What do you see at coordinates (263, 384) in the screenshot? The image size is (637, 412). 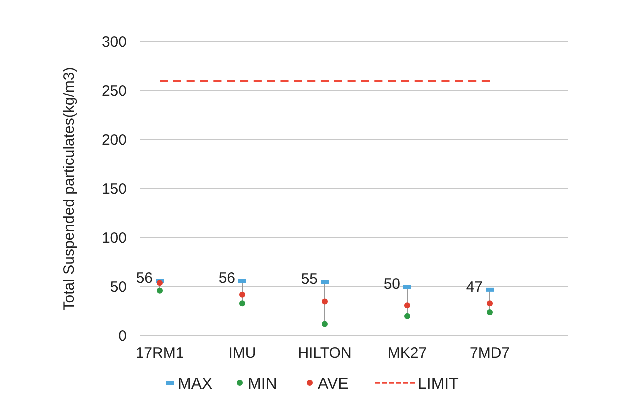 I see `legend-label: MIN` at bounding box center [263, 384].